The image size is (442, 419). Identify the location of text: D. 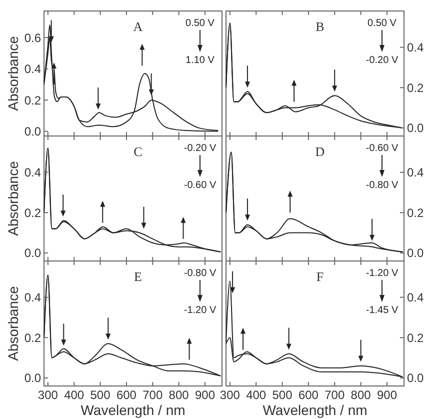
(320, 151).